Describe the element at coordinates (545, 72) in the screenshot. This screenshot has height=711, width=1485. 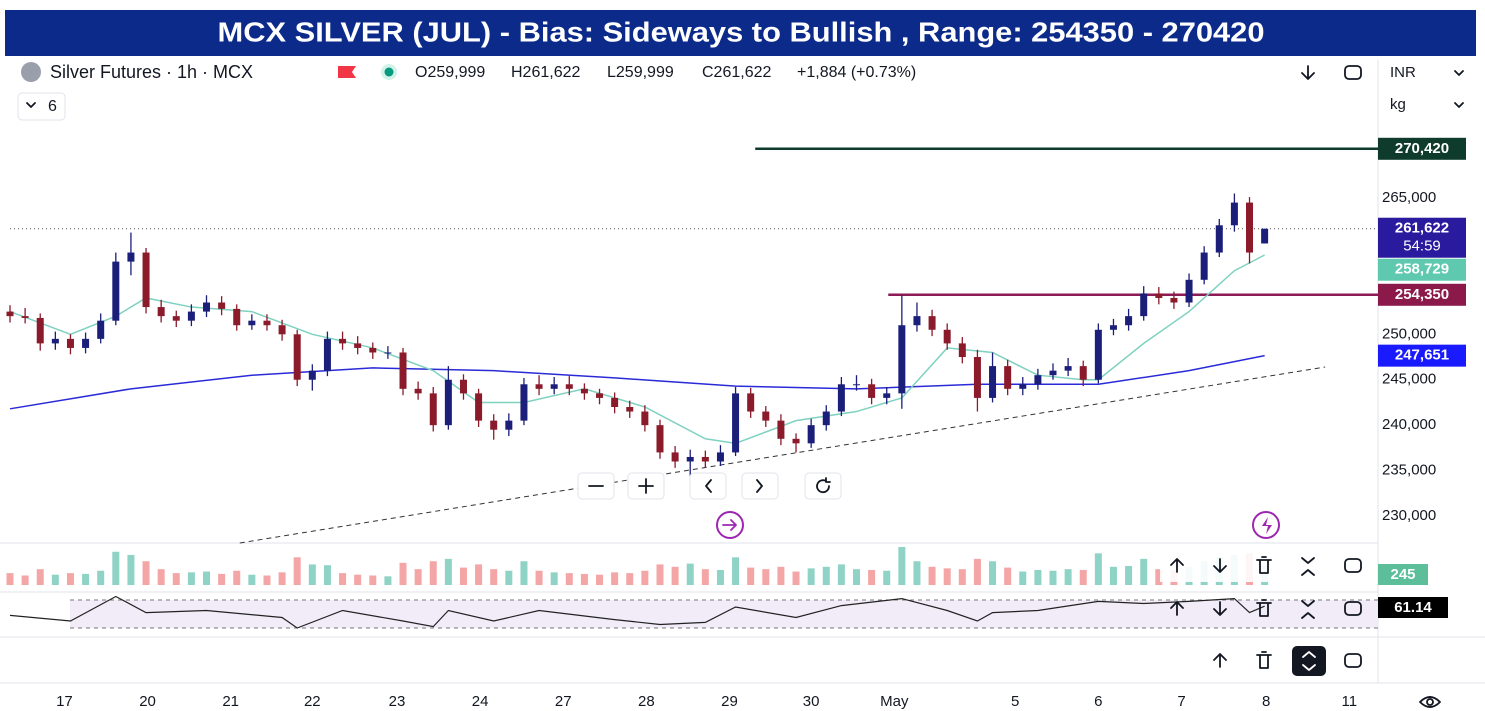
I see `high: H261,622` at that location.